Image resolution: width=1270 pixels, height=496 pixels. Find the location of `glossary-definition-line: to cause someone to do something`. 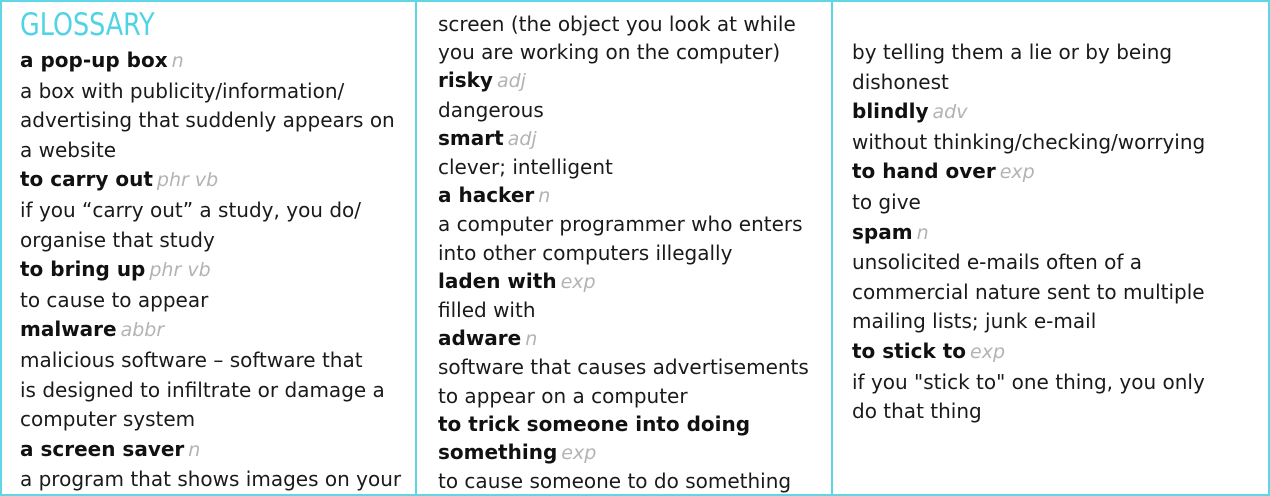

glossary-definition-line: to cause someone to do something is located at coordinates (635, 480).